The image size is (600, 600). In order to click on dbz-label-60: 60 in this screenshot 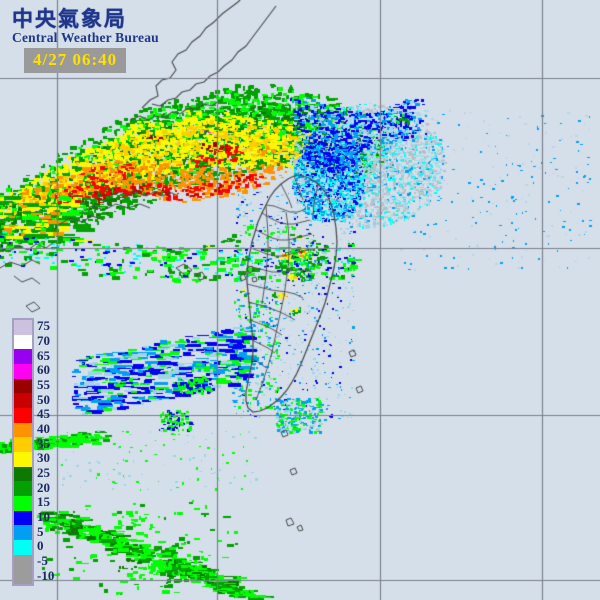, I will do `click(43, 370)`.